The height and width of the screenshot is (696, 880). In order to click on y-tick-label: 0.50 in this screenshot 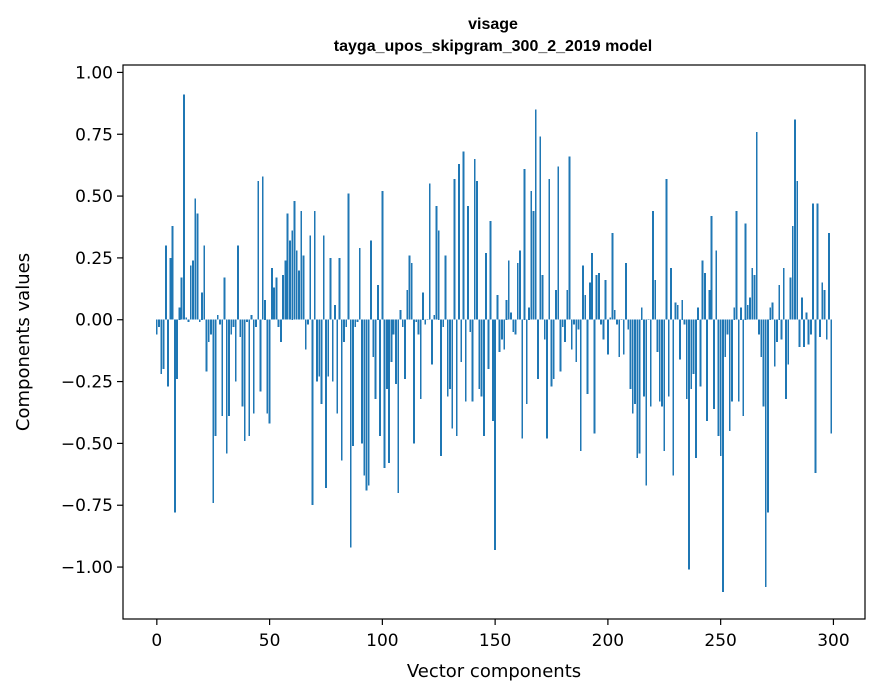, I will do `click(94, 197)`.